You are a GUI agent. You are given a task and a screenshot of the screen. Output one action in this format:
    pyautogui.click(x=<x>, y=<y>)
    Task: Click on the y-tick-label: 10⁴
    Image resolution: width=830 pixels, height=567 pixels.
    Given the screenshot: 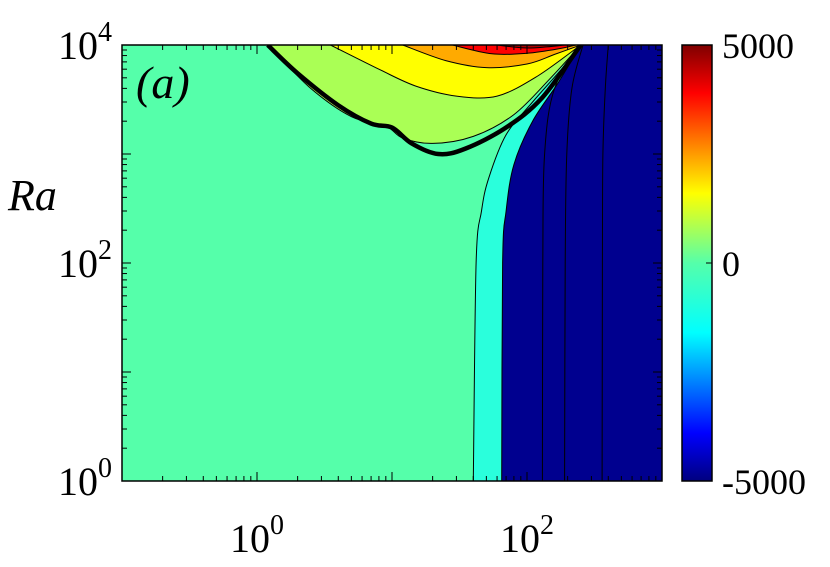 What is the action you would take?
    pyautogui.click(x=85, y=42)
    